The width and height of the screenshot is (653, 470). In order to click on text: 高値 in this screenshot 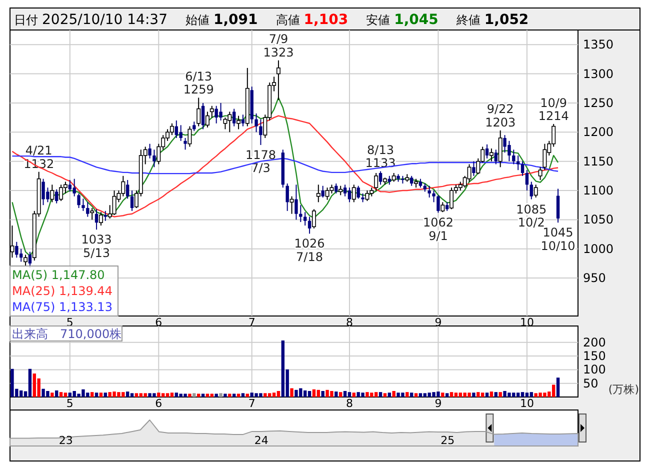, I will do `click(288, 20)`.